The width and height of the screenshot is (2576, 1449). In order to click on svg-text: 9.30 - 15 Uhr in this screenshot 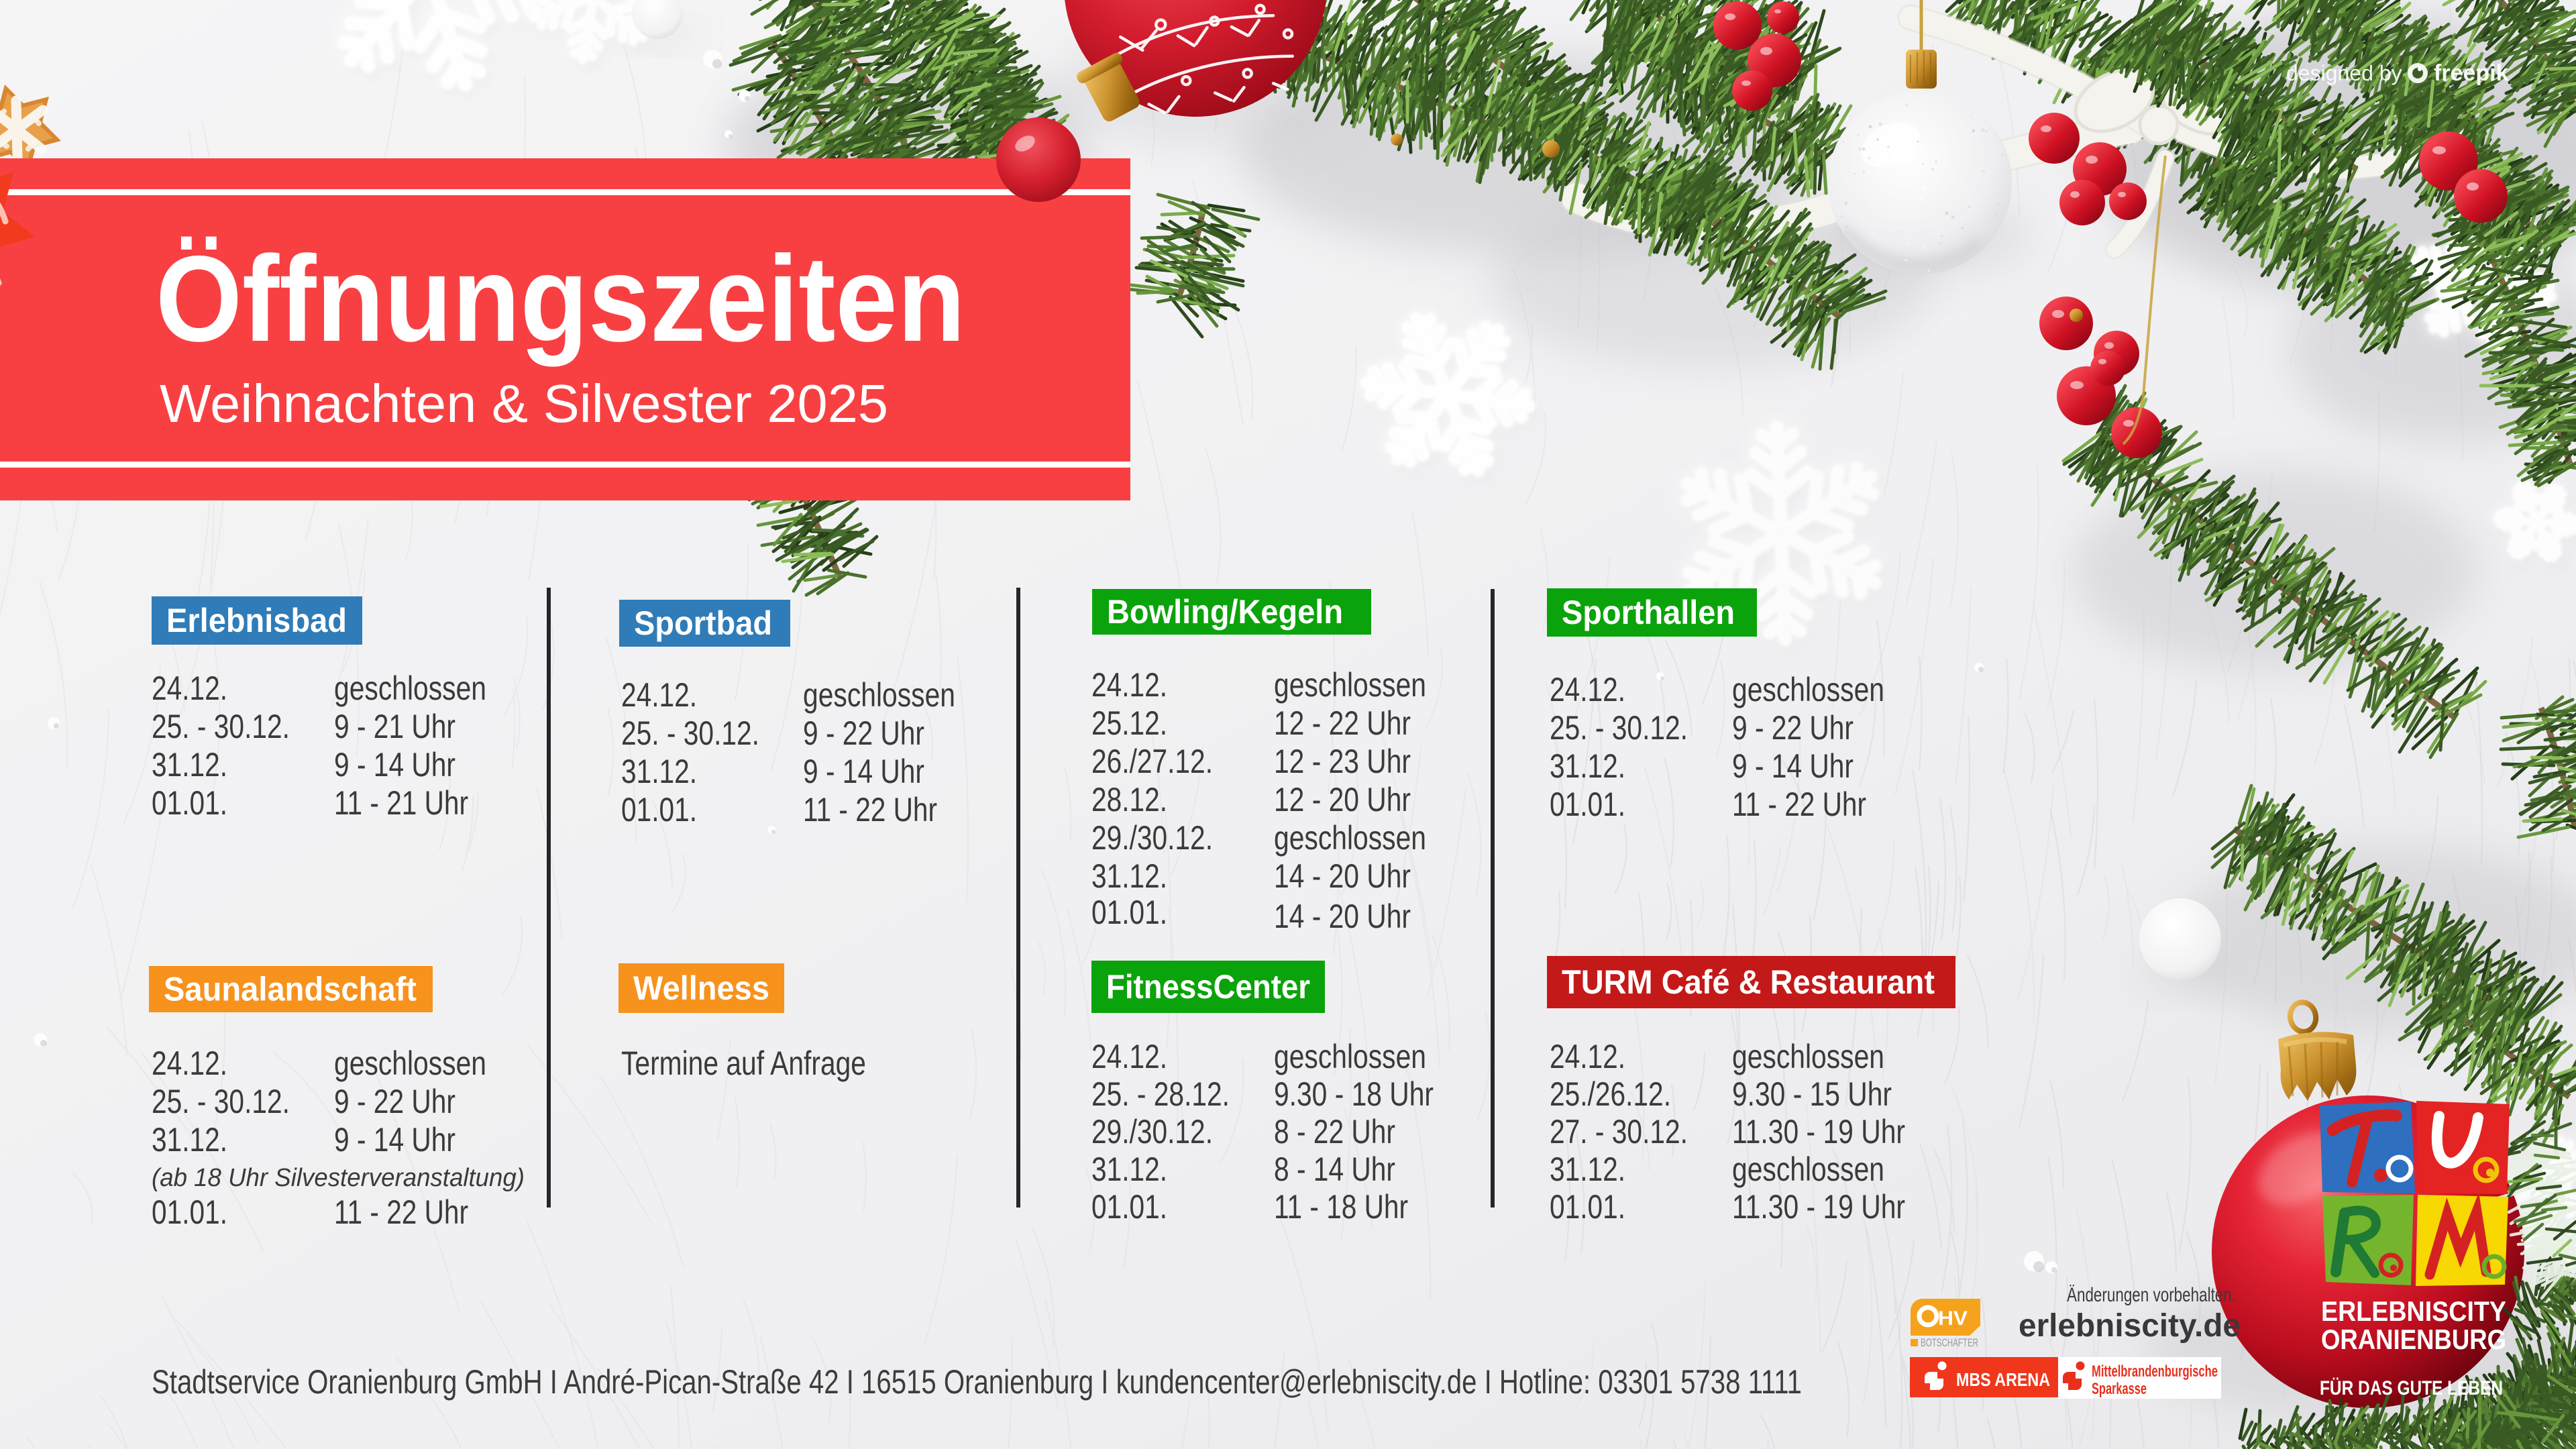, I will do `click(1812, 1094)`.